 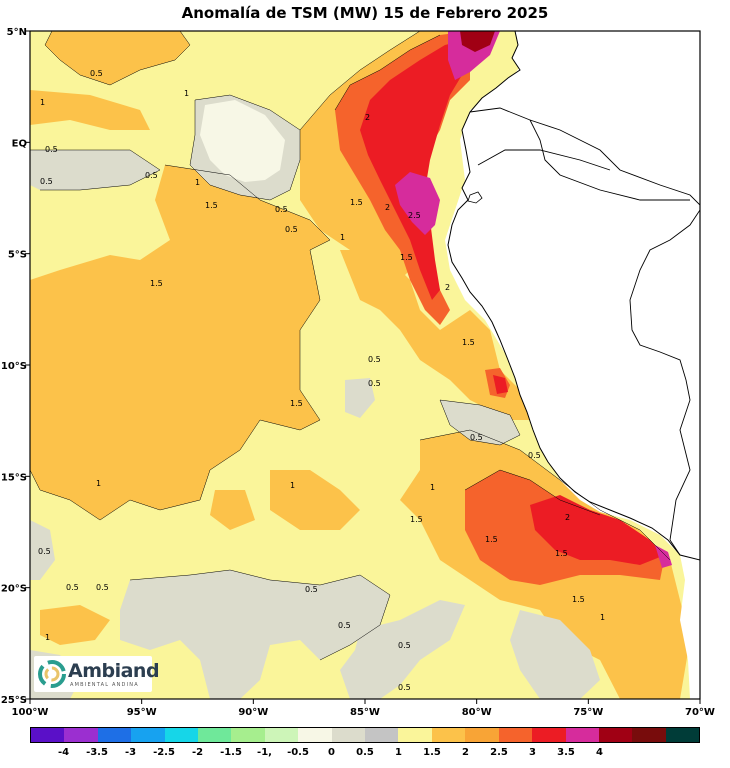 What do you see at coordinates (465, 752) in the screenshot?
I see `colorbar-label: 2` at bounding box center [465, 752].